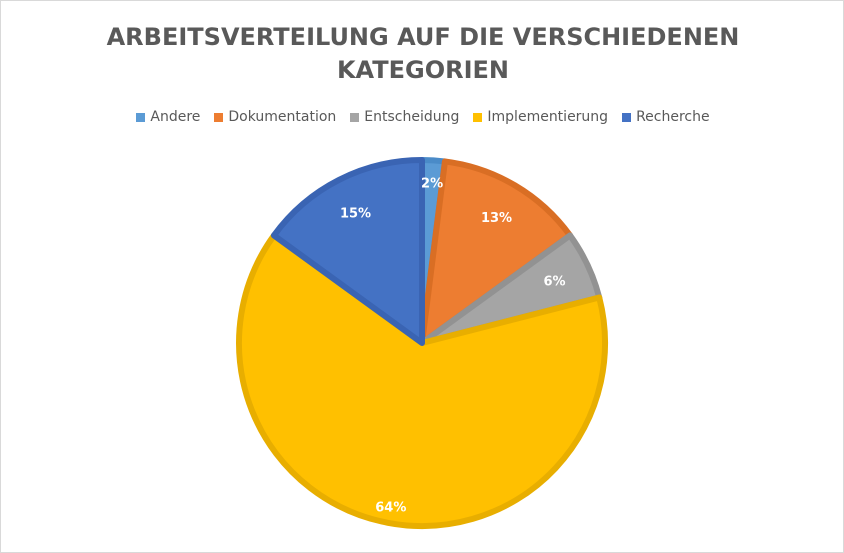 This screenshot has height=553, width=844. What do you see at coordinates (432, 183) in the screenshot?
I see `data-label-andere: 2%` at bounding box center [432, 183].